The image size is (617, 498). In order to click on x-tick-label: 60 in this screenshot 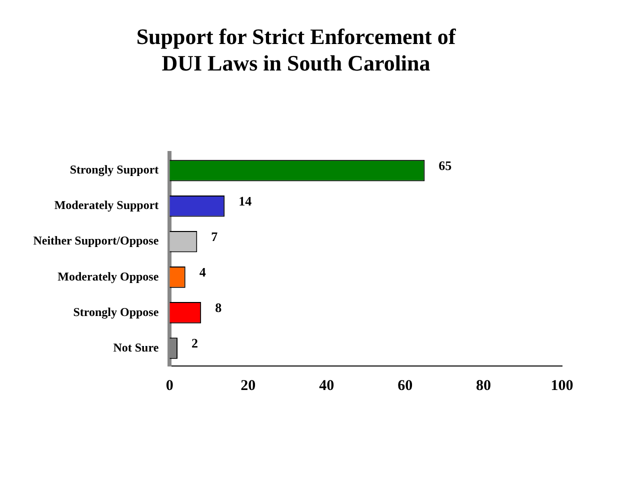, I will do `click(405, 386)`.